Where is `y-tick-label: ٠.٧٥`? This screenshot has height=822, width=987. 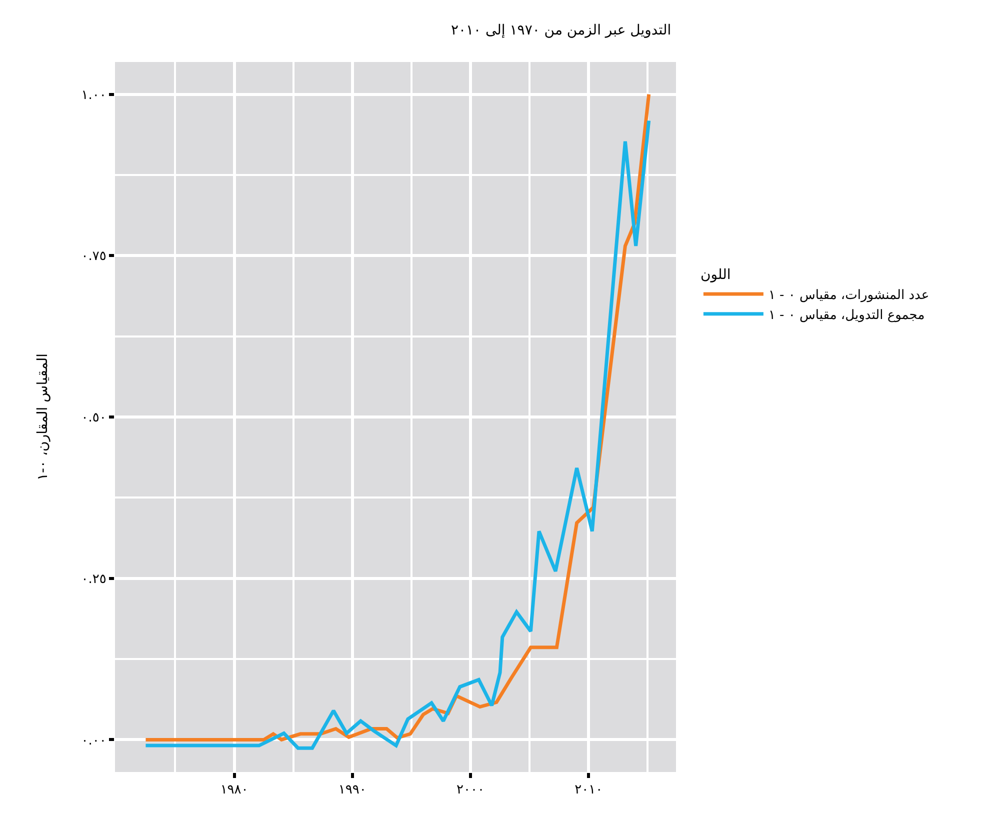
y-tick-label: ٠.٧٥ is located at coordinates (93, 256).